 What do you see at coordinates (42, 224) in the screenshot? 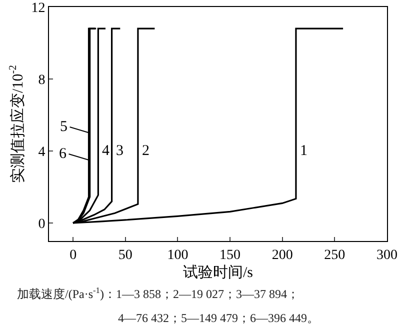
I see `y-tick-label: 0` at bounding box center [42, 224].